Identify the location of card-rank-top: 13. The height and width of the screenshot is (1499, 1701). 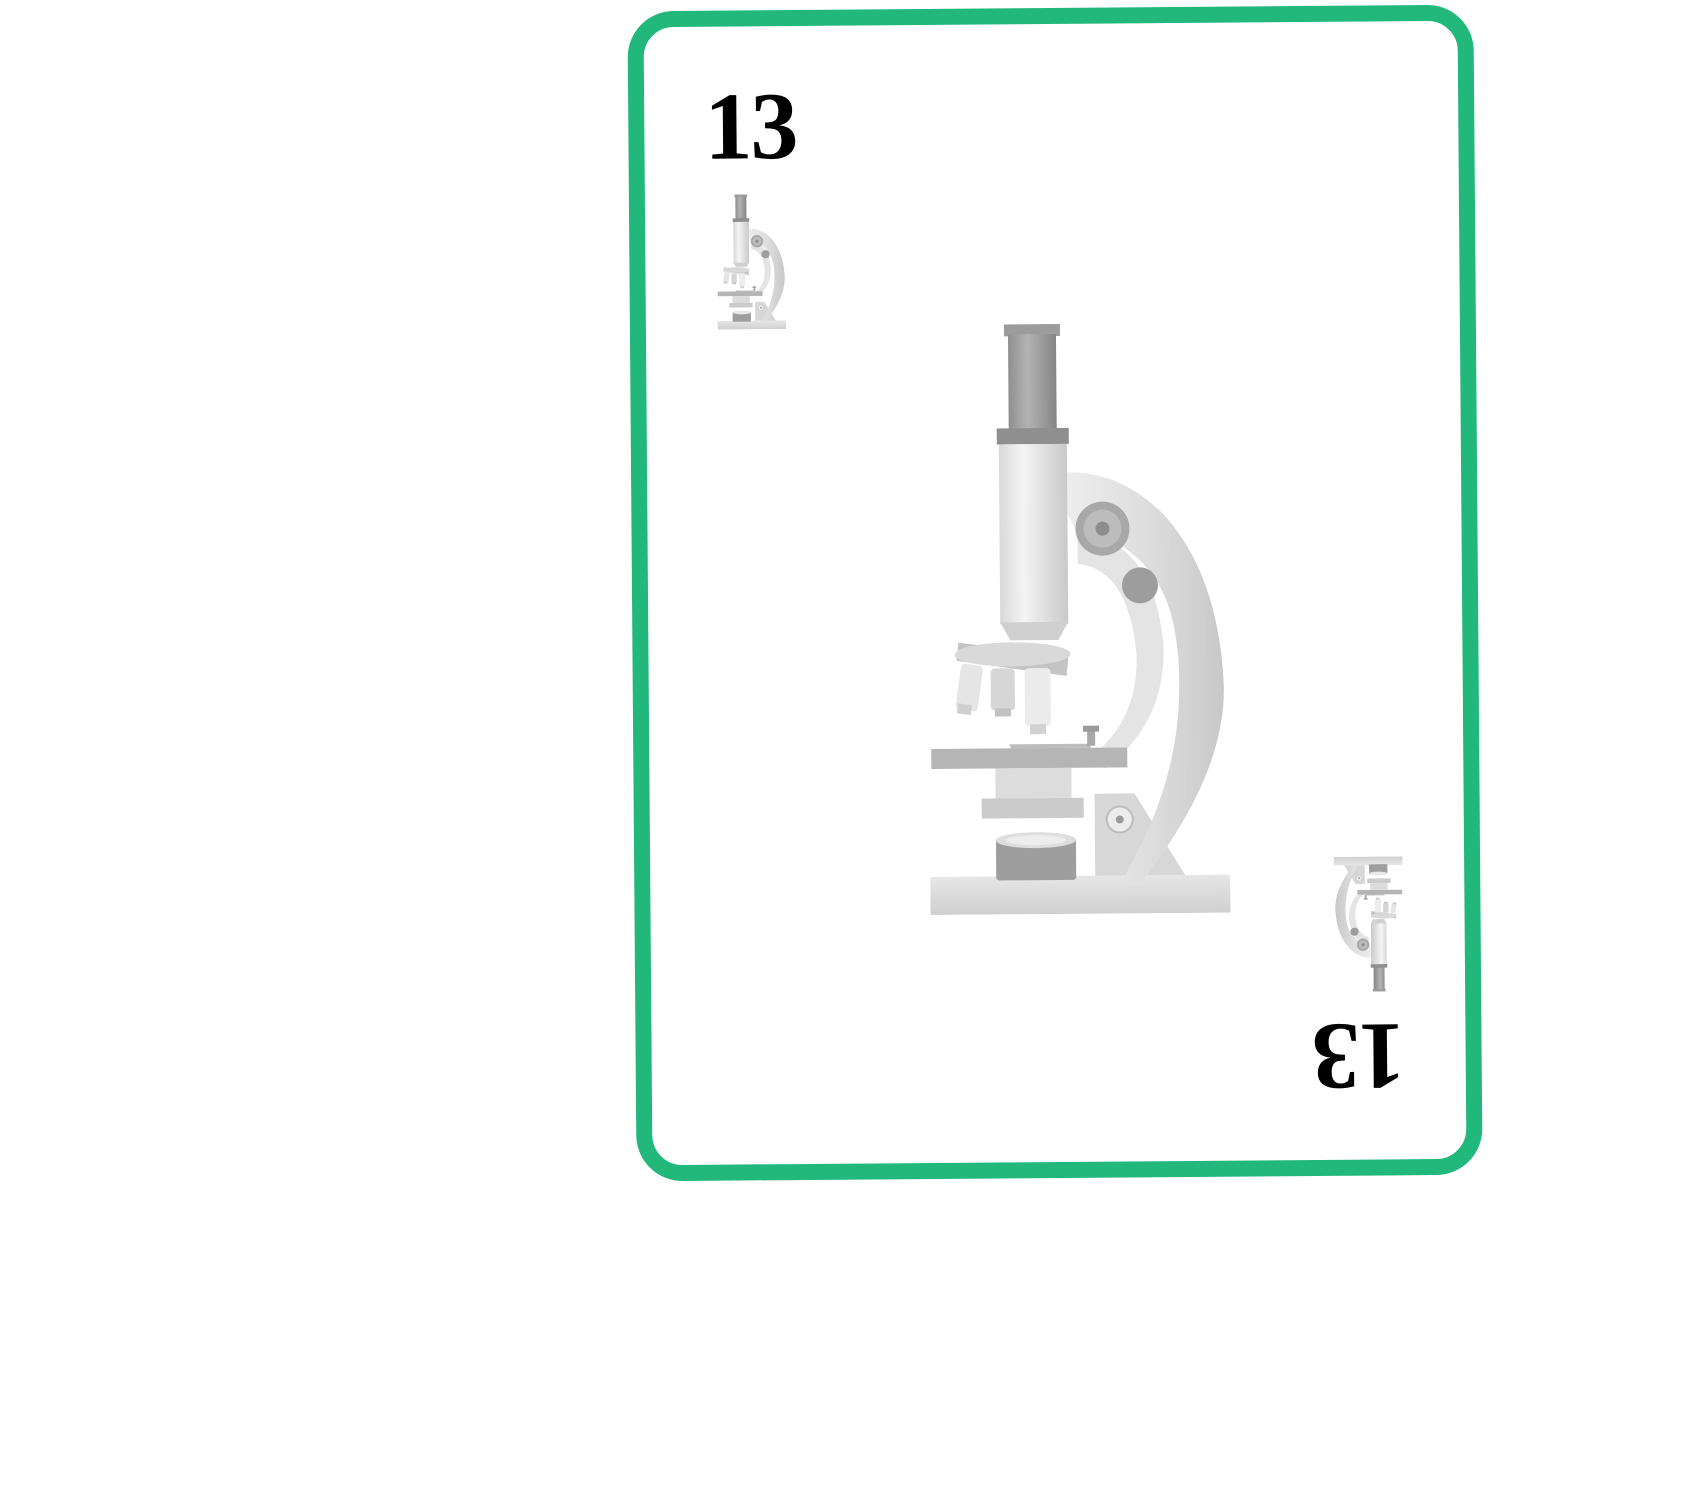
(750, 126).